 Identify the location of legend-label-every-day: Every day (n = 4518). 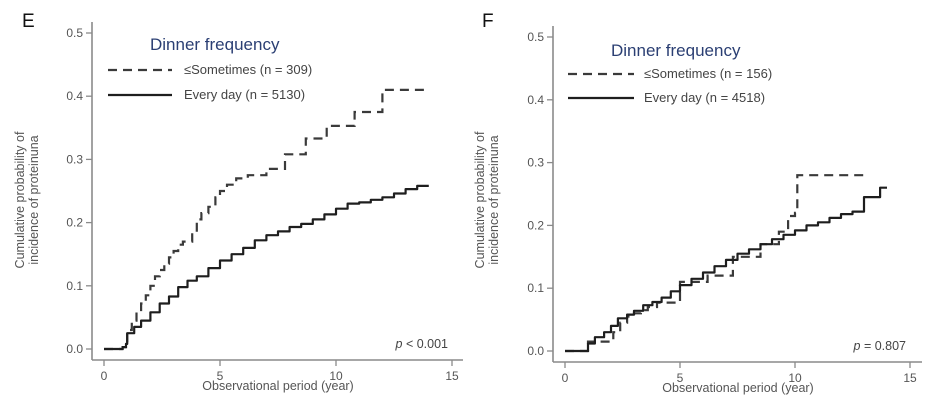
(704, 97).